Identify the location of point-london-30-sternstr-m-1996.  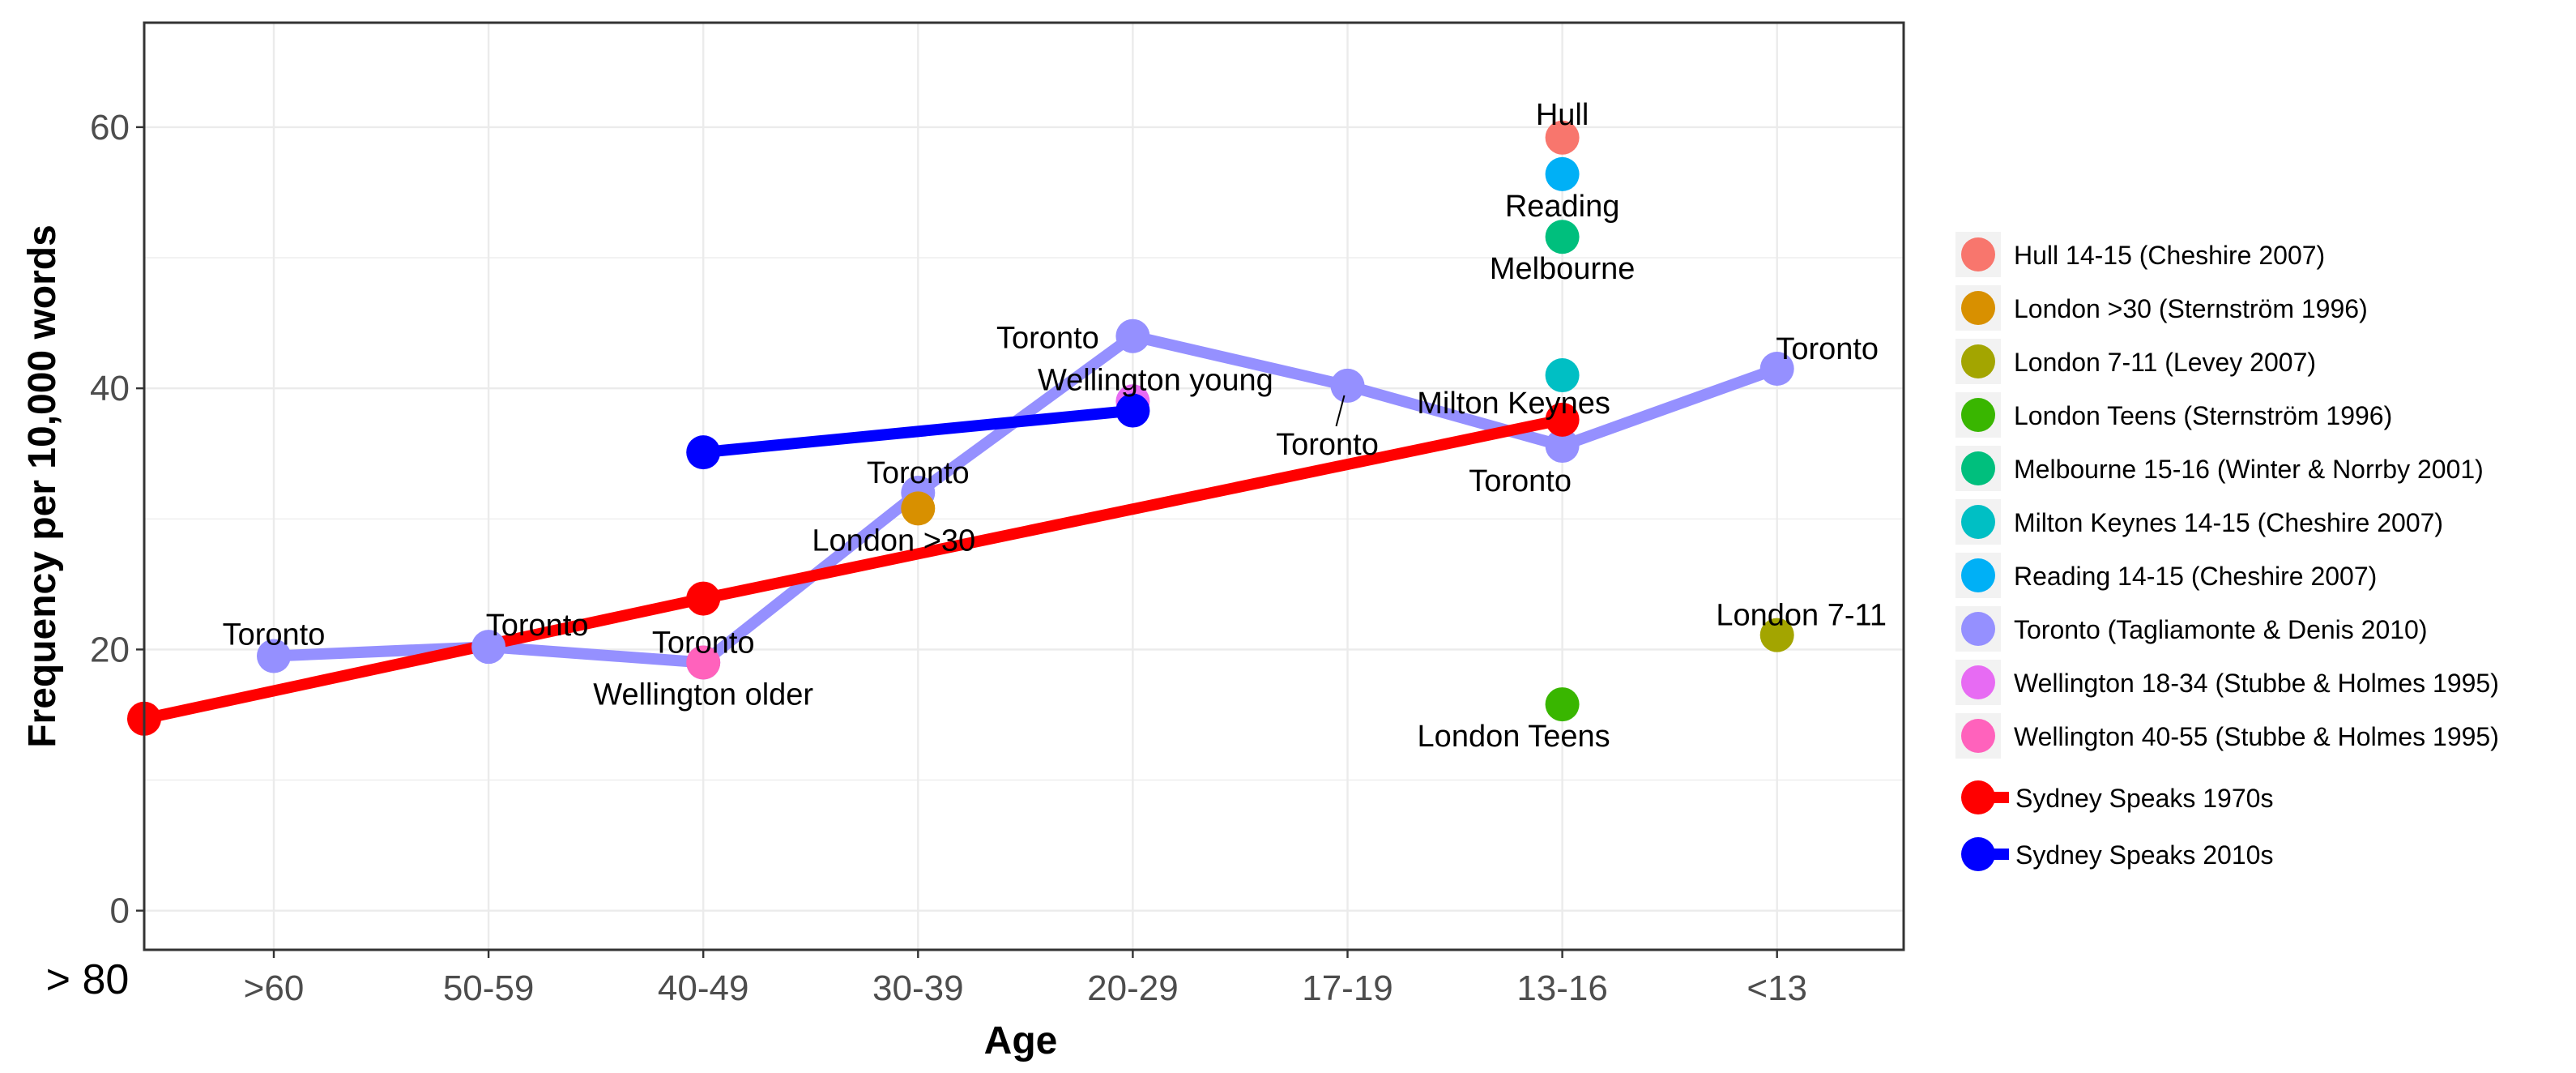
(919, 508).